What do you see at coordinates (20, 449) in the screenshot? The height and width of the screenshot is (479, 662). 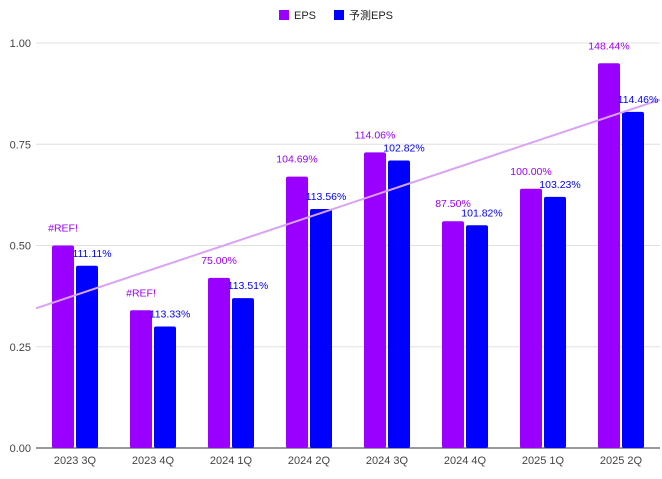 I see `y-tick-label-0: 0.00` at bounding box center [20, 449].